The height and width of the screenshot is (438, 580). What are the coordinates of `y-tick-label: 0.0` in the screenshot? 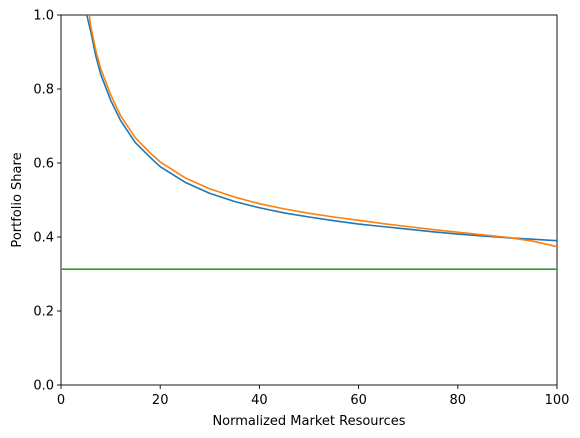 It's located at (43, 386).